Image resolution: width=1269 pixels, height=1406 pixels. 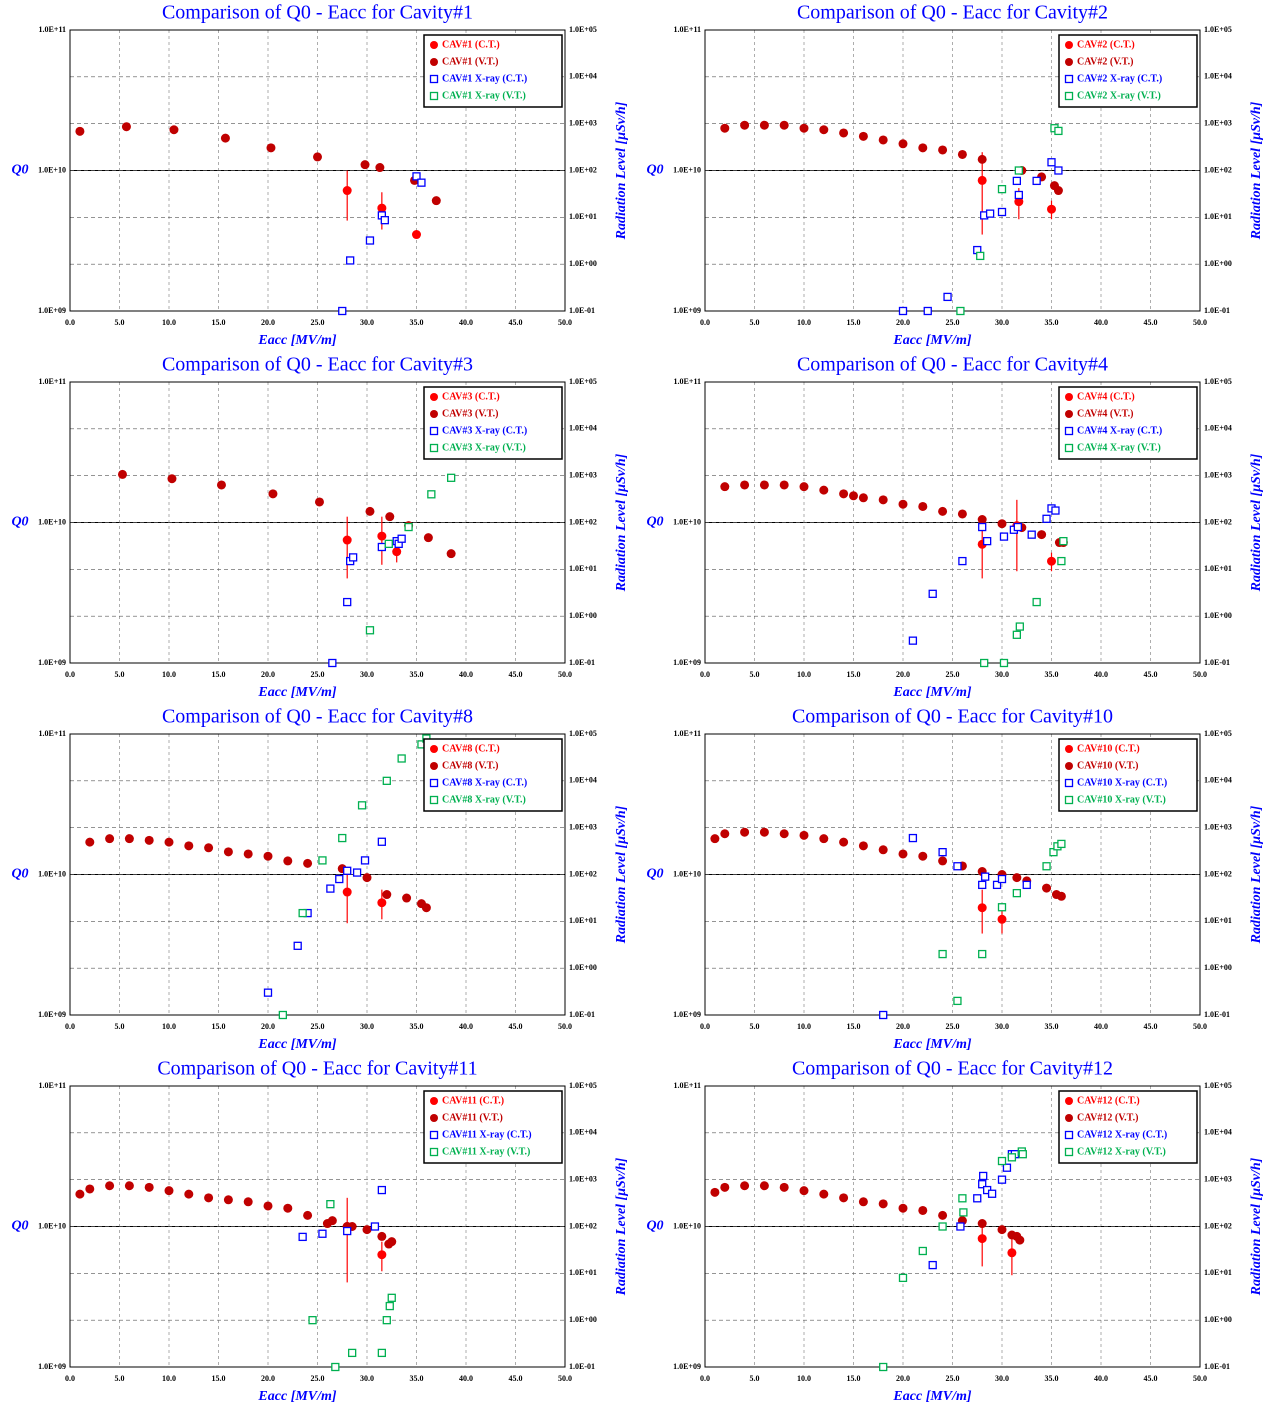 What do you see at coordinates (1218, 733) in the screenshot?
I see `y2-tick-label: 1.0E+05` at bounding box center [1218, 733].